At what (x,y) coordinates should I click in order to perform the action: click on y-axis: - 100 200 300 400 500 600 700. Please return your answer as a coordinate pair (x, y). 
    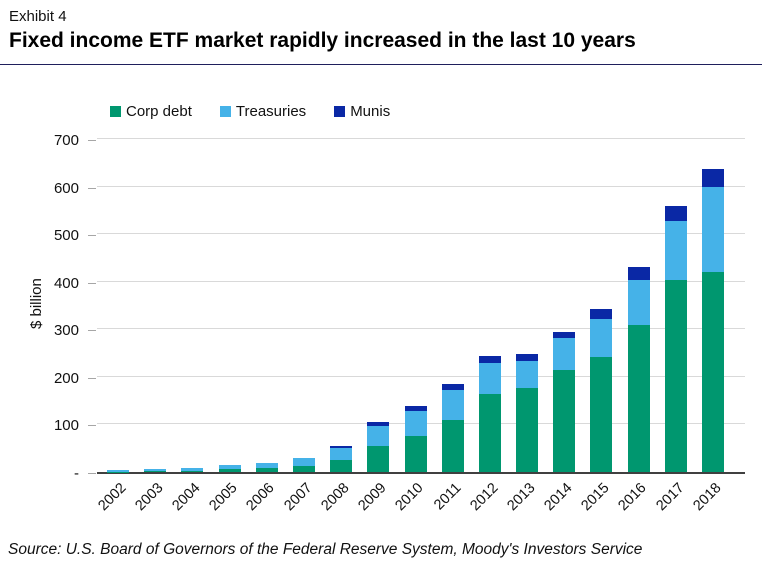
    Looking at the image, I should click on (48, 307).